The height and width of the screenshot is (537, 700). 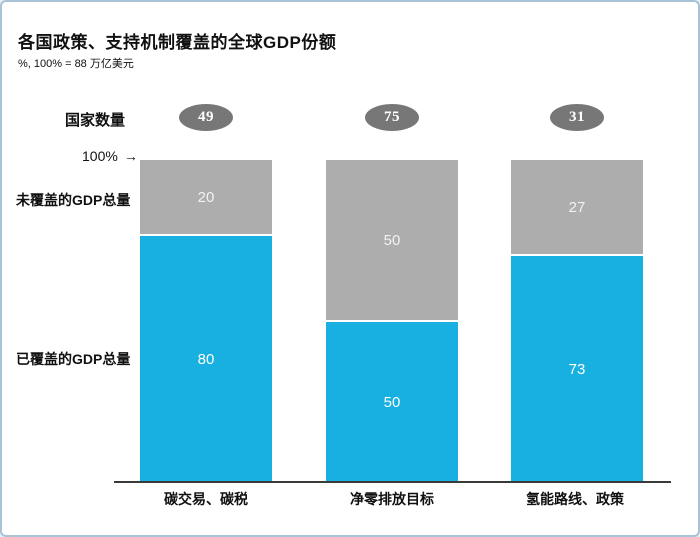 I want to click on axis-100-percent-marker: 100% →, so click(x=110, y=156).